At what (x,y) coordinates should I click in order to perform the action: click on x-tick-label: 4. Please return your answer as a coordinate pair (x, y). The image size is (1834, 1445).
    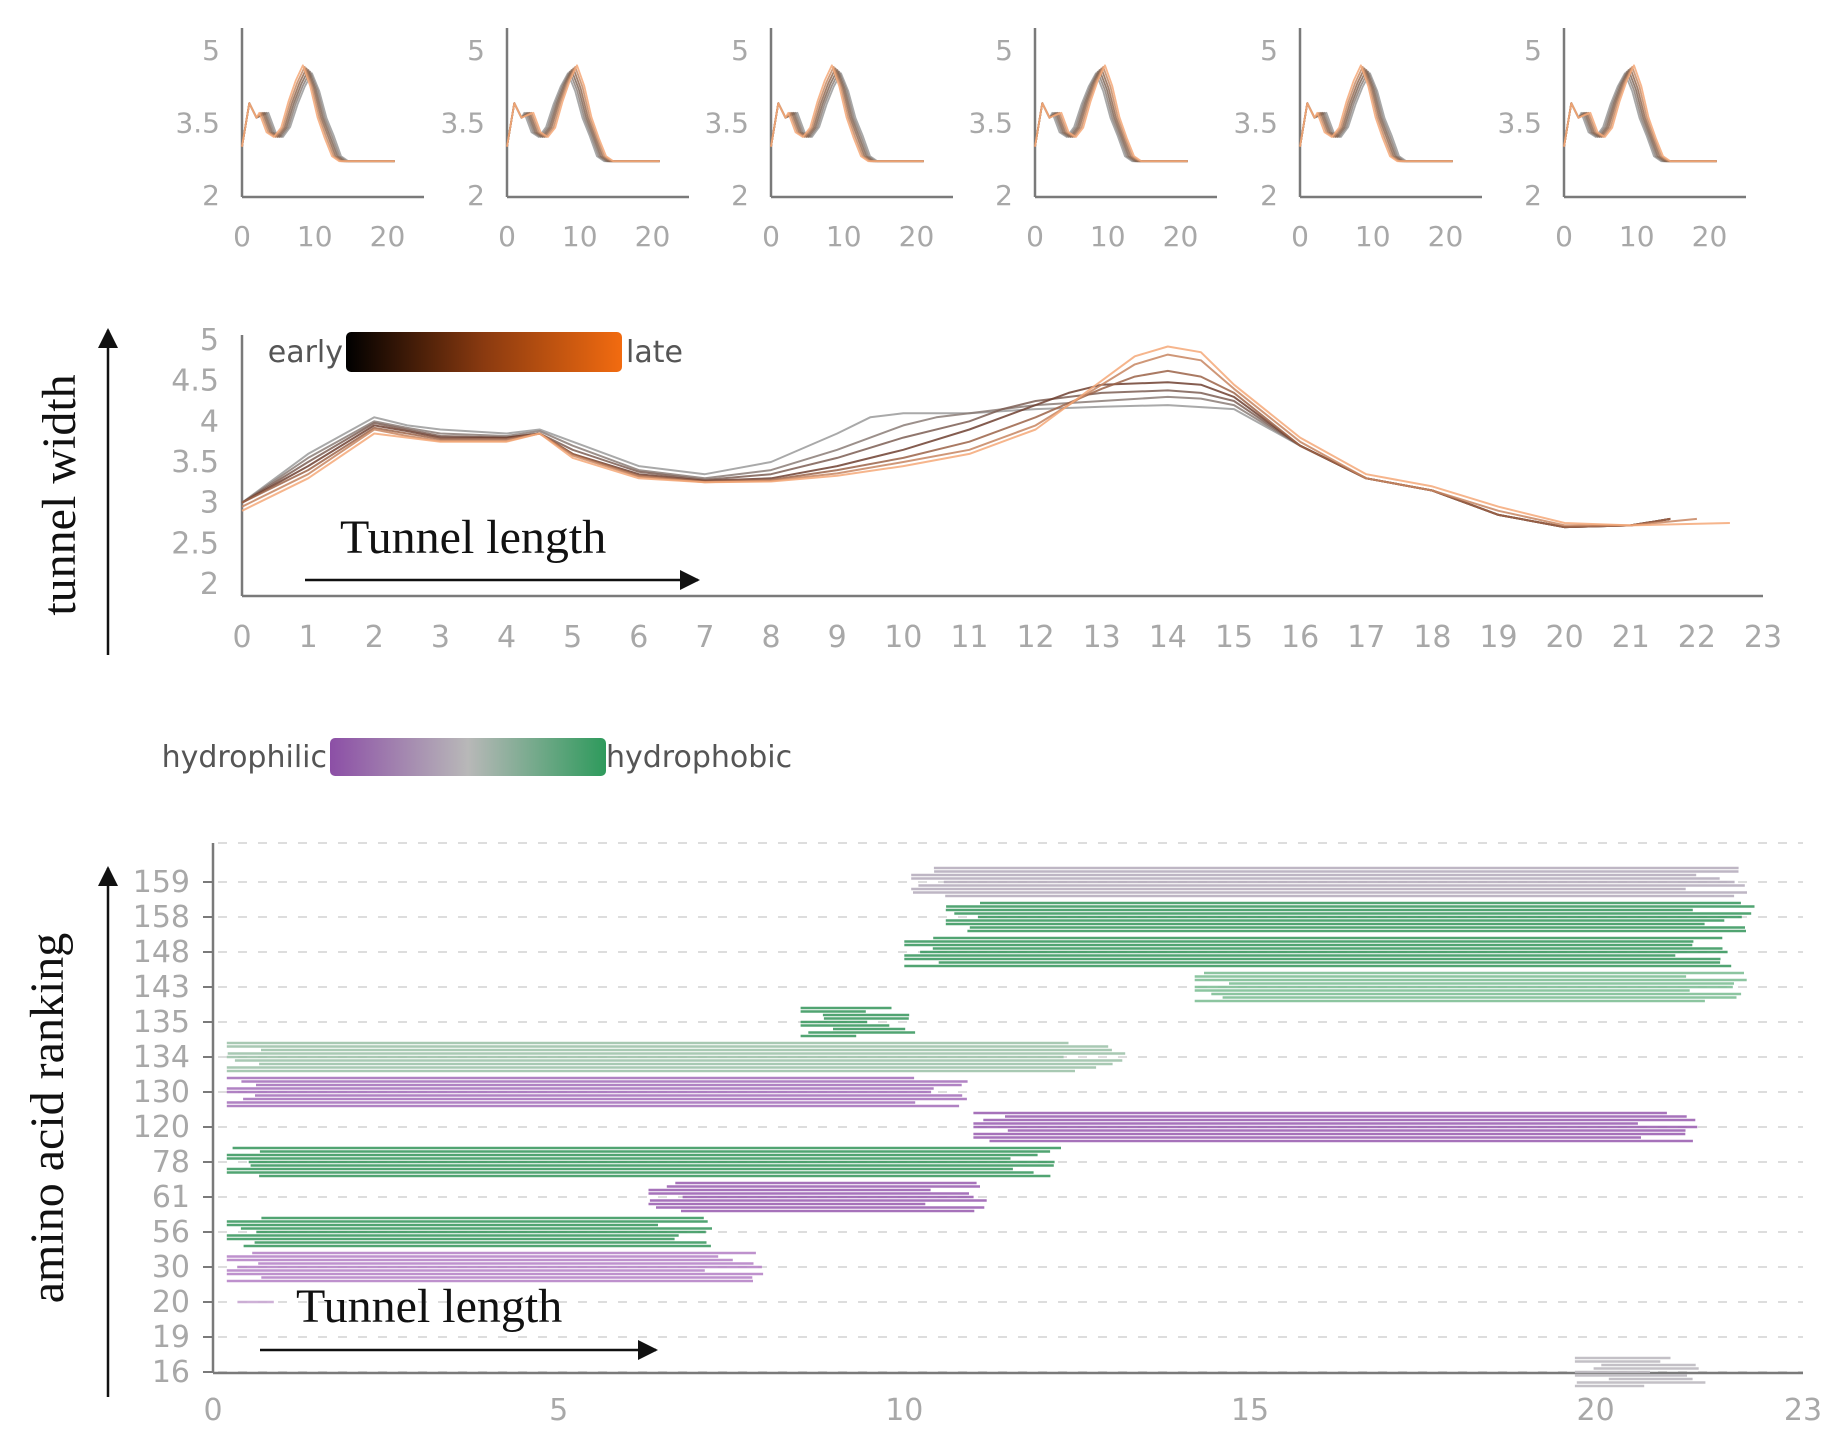
    Looking at the image, I should click on (506, 637).